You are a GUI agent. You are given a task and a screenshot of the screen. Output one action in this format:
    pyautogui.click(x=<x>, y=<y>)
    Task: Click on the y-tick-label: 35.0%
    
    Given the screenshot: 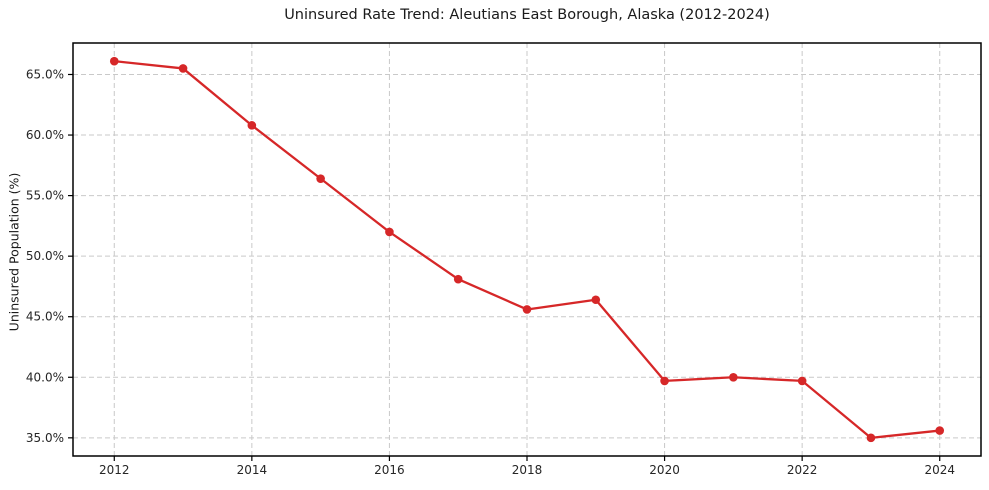 What is the action you would take?
    pyautogui.click(x=45, y=438)
    